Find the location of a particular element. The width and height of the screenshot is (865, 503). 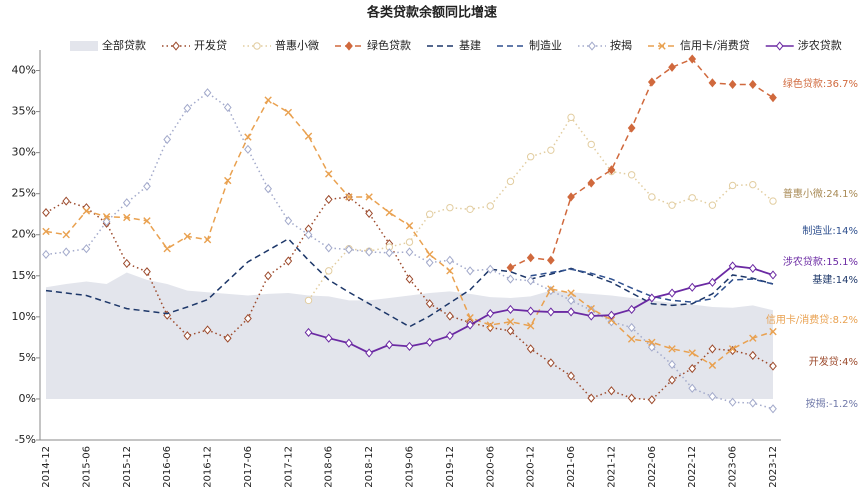

y-tick-label: 10% is located at coordinates (24, 316).